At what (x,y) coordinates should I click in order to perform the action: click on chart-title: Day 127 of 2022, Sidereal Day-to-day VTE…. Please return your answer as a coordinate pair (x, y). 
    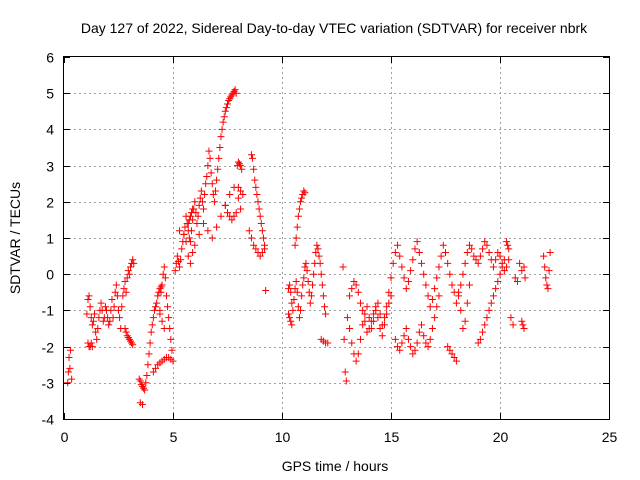
    Looking at the image, I should click on (334, 28).